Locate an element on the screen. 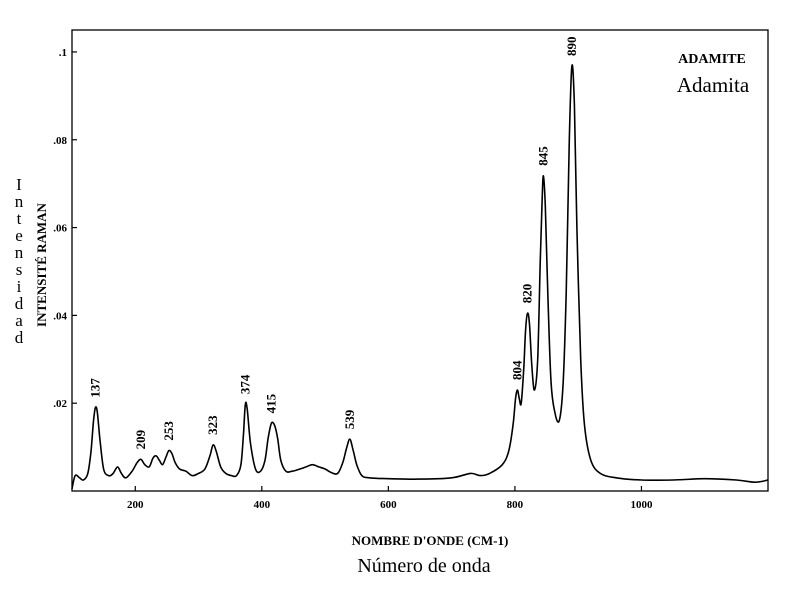 The height and width of the screenshot is (601, 800). y-axis-subtitle-letter: s is located at coordinates (19, 269).